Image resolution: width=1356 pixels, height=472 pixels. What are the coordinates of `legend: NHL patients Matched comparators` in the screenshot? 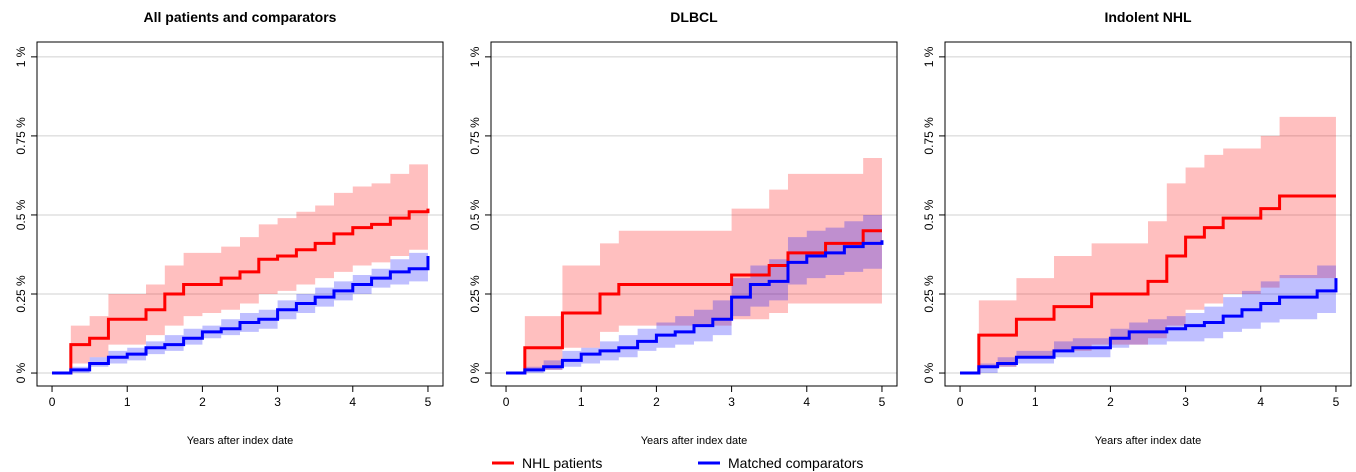 It's located at (677, 463).